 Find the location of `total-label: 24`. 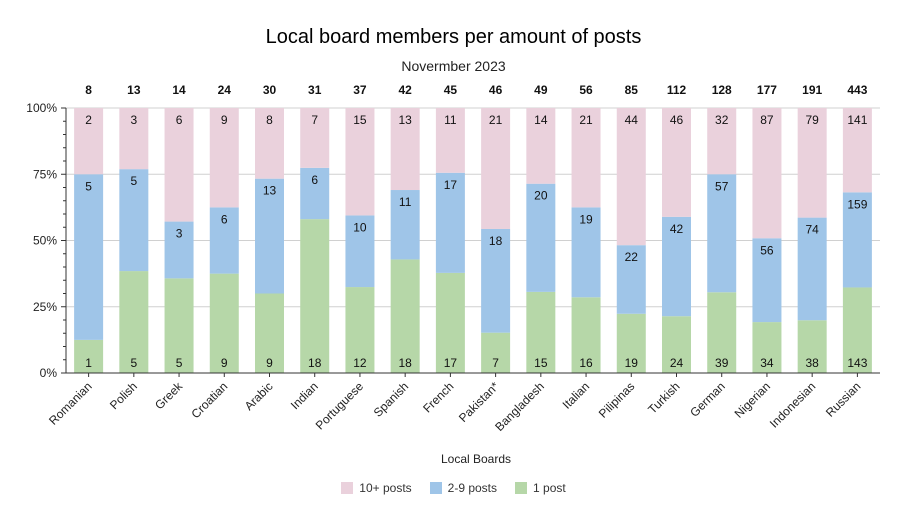

total-label: 24 is located at coordinates (225, 90).